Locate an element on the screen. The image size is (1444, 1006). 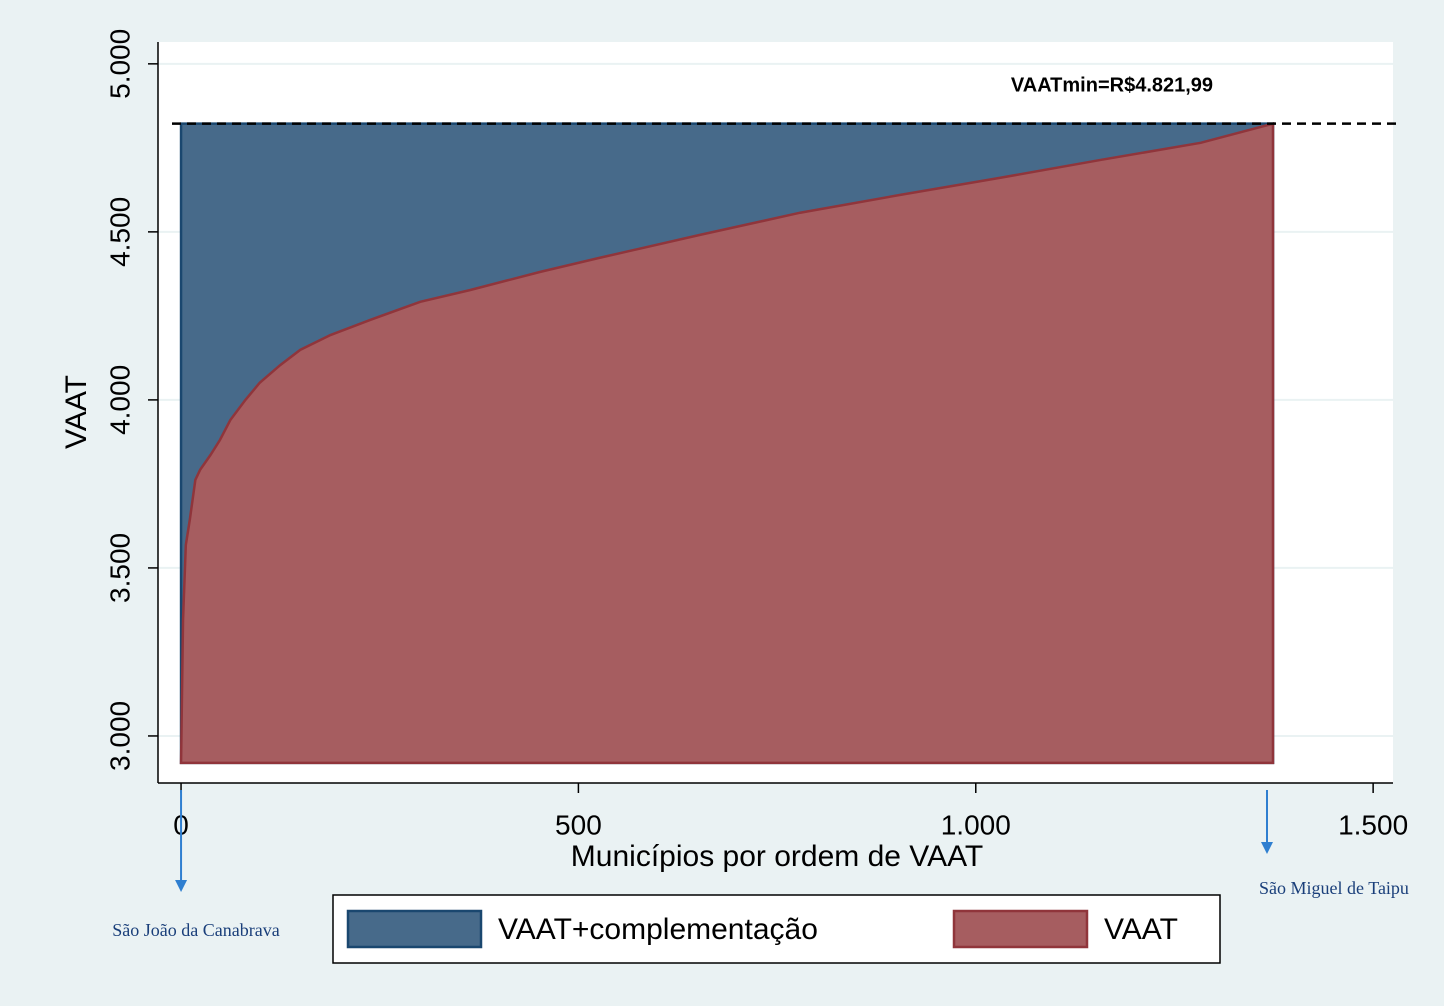
legend-label: VAAT+complementação is located at coordinates (658, 929).